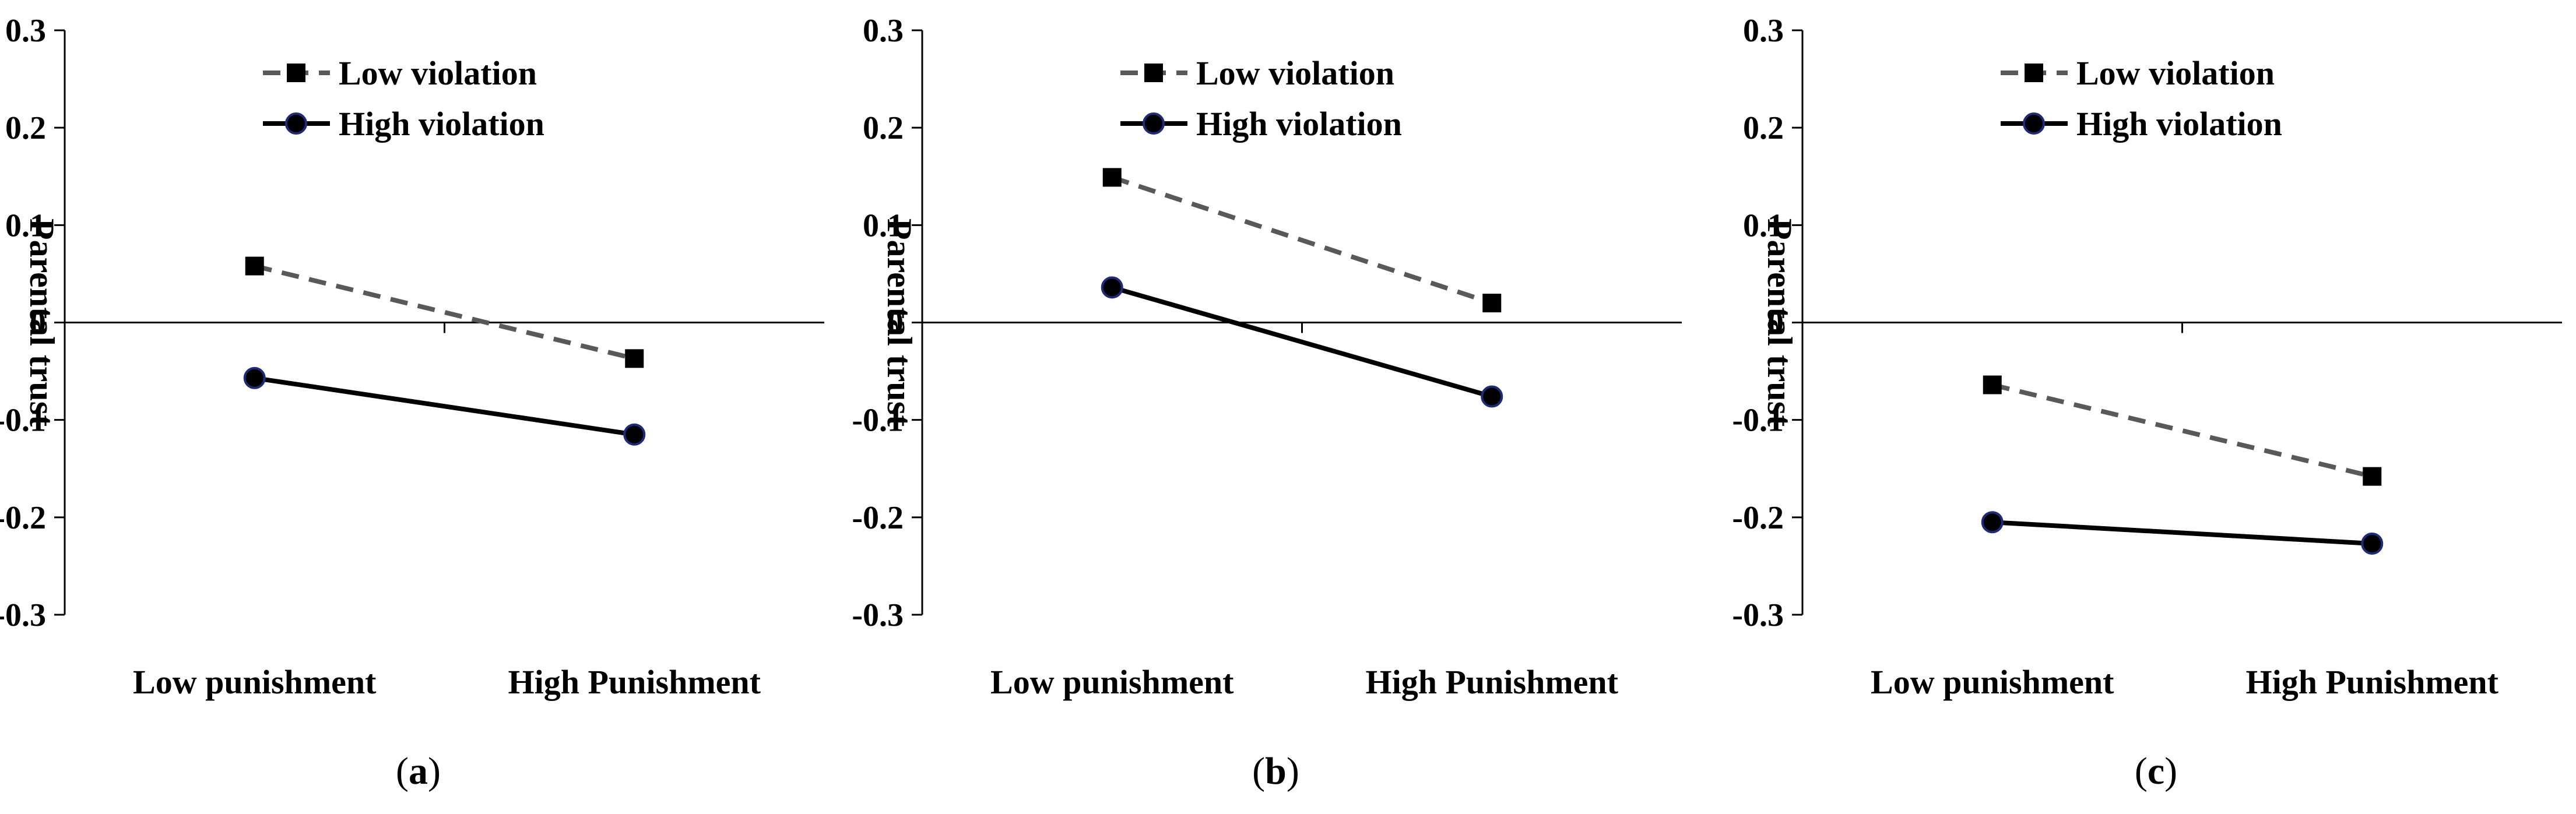  What do you see at coordinates (1275, 771) in the screenshot?
I see `panel-label: (b)` at bounding box center [1275, 771].